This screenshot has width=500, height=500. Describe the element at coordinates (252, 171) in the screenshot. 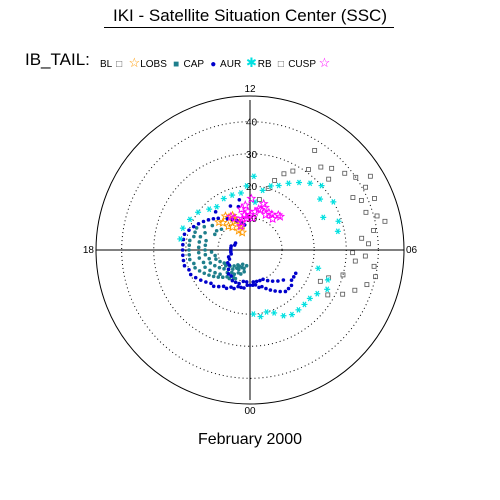

I see `radial-tick-labels: 10 20 30 40` at that location.